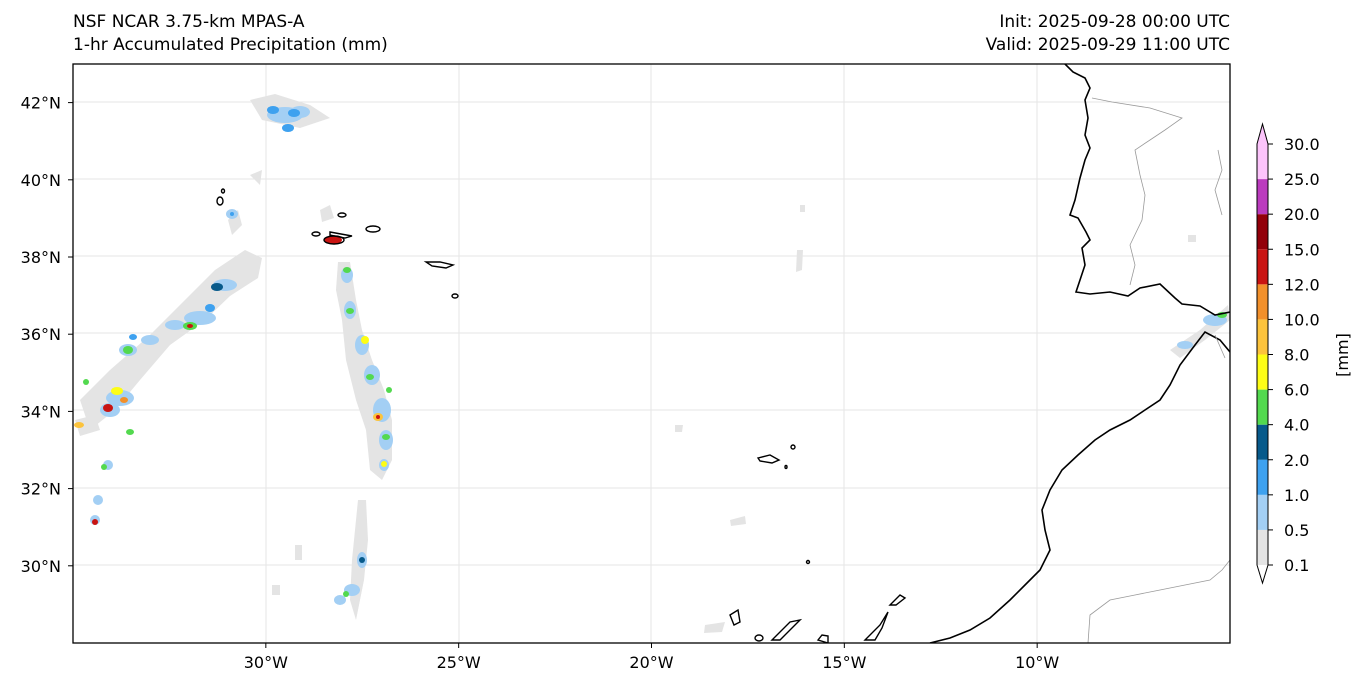 The height and width of the screenshot is (687, 1366). Describe the element at coordinates (844, 662) in the screenshot. I see `lon-tick-label: 15°W` at that location.